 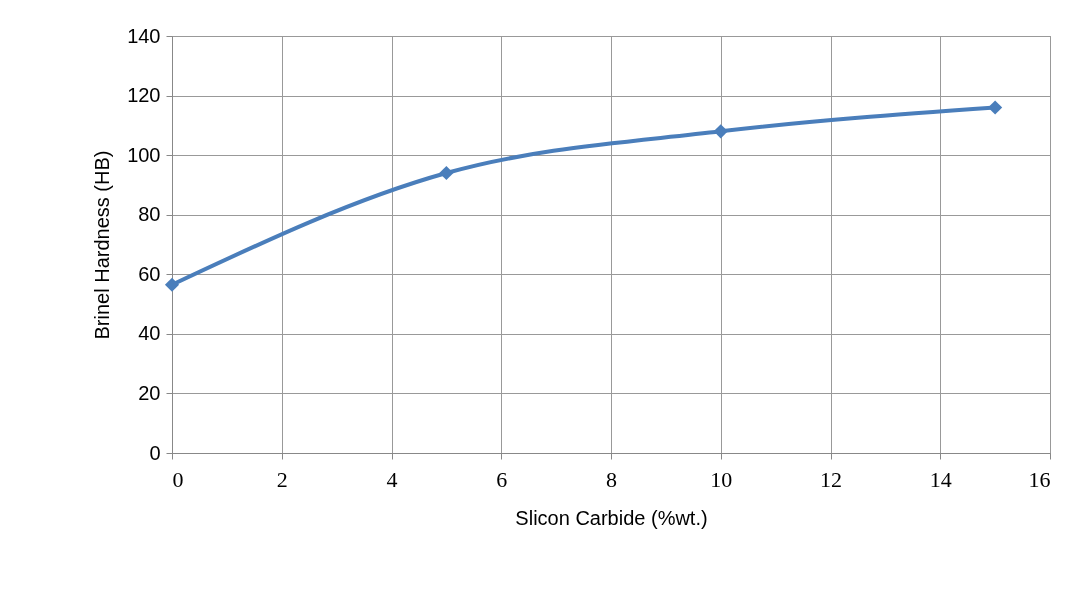 What do you see at coordinates (149, 392) in the screenshot?
I see `y-tick-label: 20` at bounding box center [149, 392].